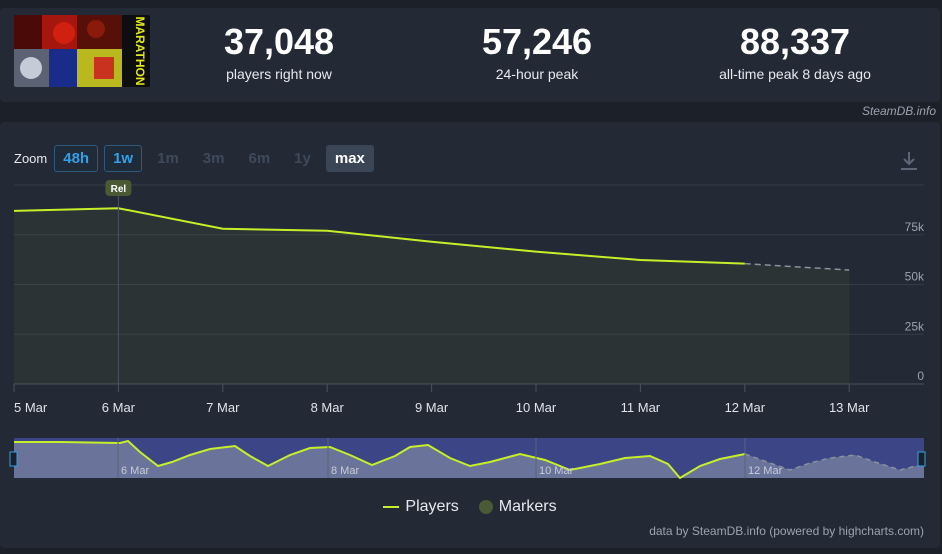 The image size is (942, 554). What do you see at coordinates (328, 407) in the screenshot?
I see `x-tick-label: 8 Mar` at bounding box center [328, 407].